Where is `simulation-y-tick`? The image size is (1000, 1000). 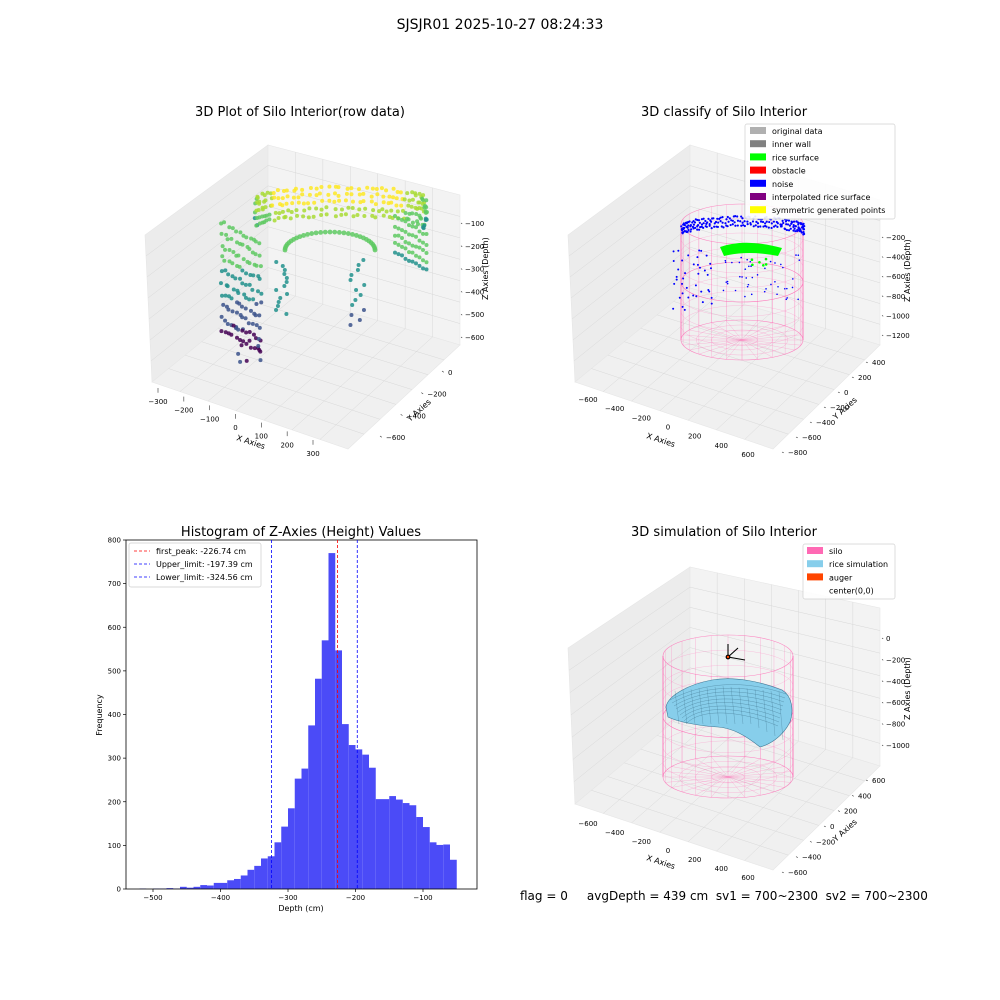 simulation-y-tick is located at coordinates (782, 872).